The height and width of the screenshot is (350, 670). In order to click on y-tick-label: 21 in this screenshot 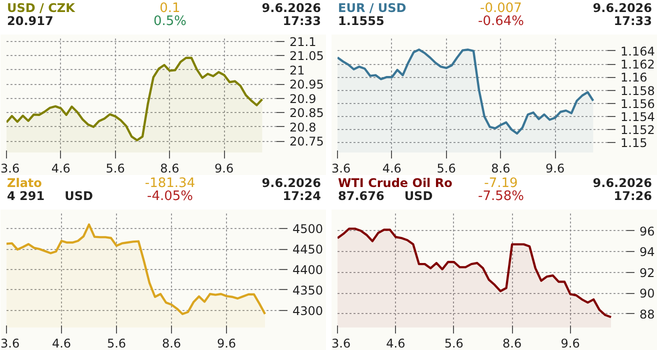, I will do `click(297, 70)`.